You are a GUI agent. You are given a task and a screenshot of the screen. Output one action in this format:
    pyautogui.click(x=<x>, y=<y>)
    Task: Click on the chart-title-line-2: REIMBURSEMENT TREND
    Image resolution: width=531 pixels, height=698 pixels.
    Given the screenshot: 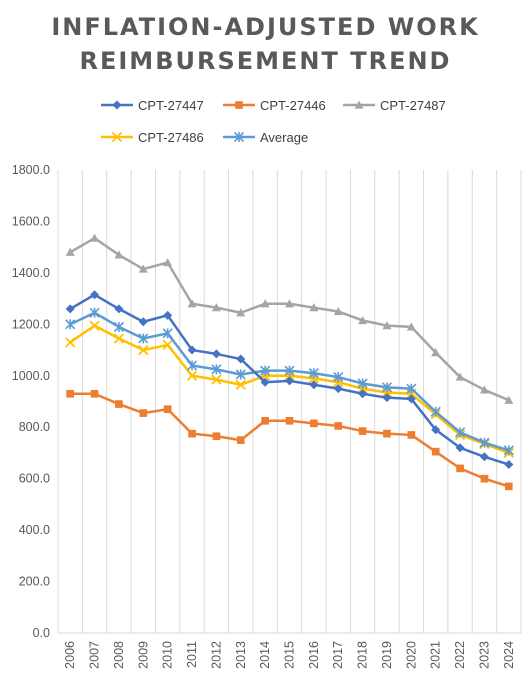 What is the action you would take?
    pyautogui.click(x=265, y=61)
    